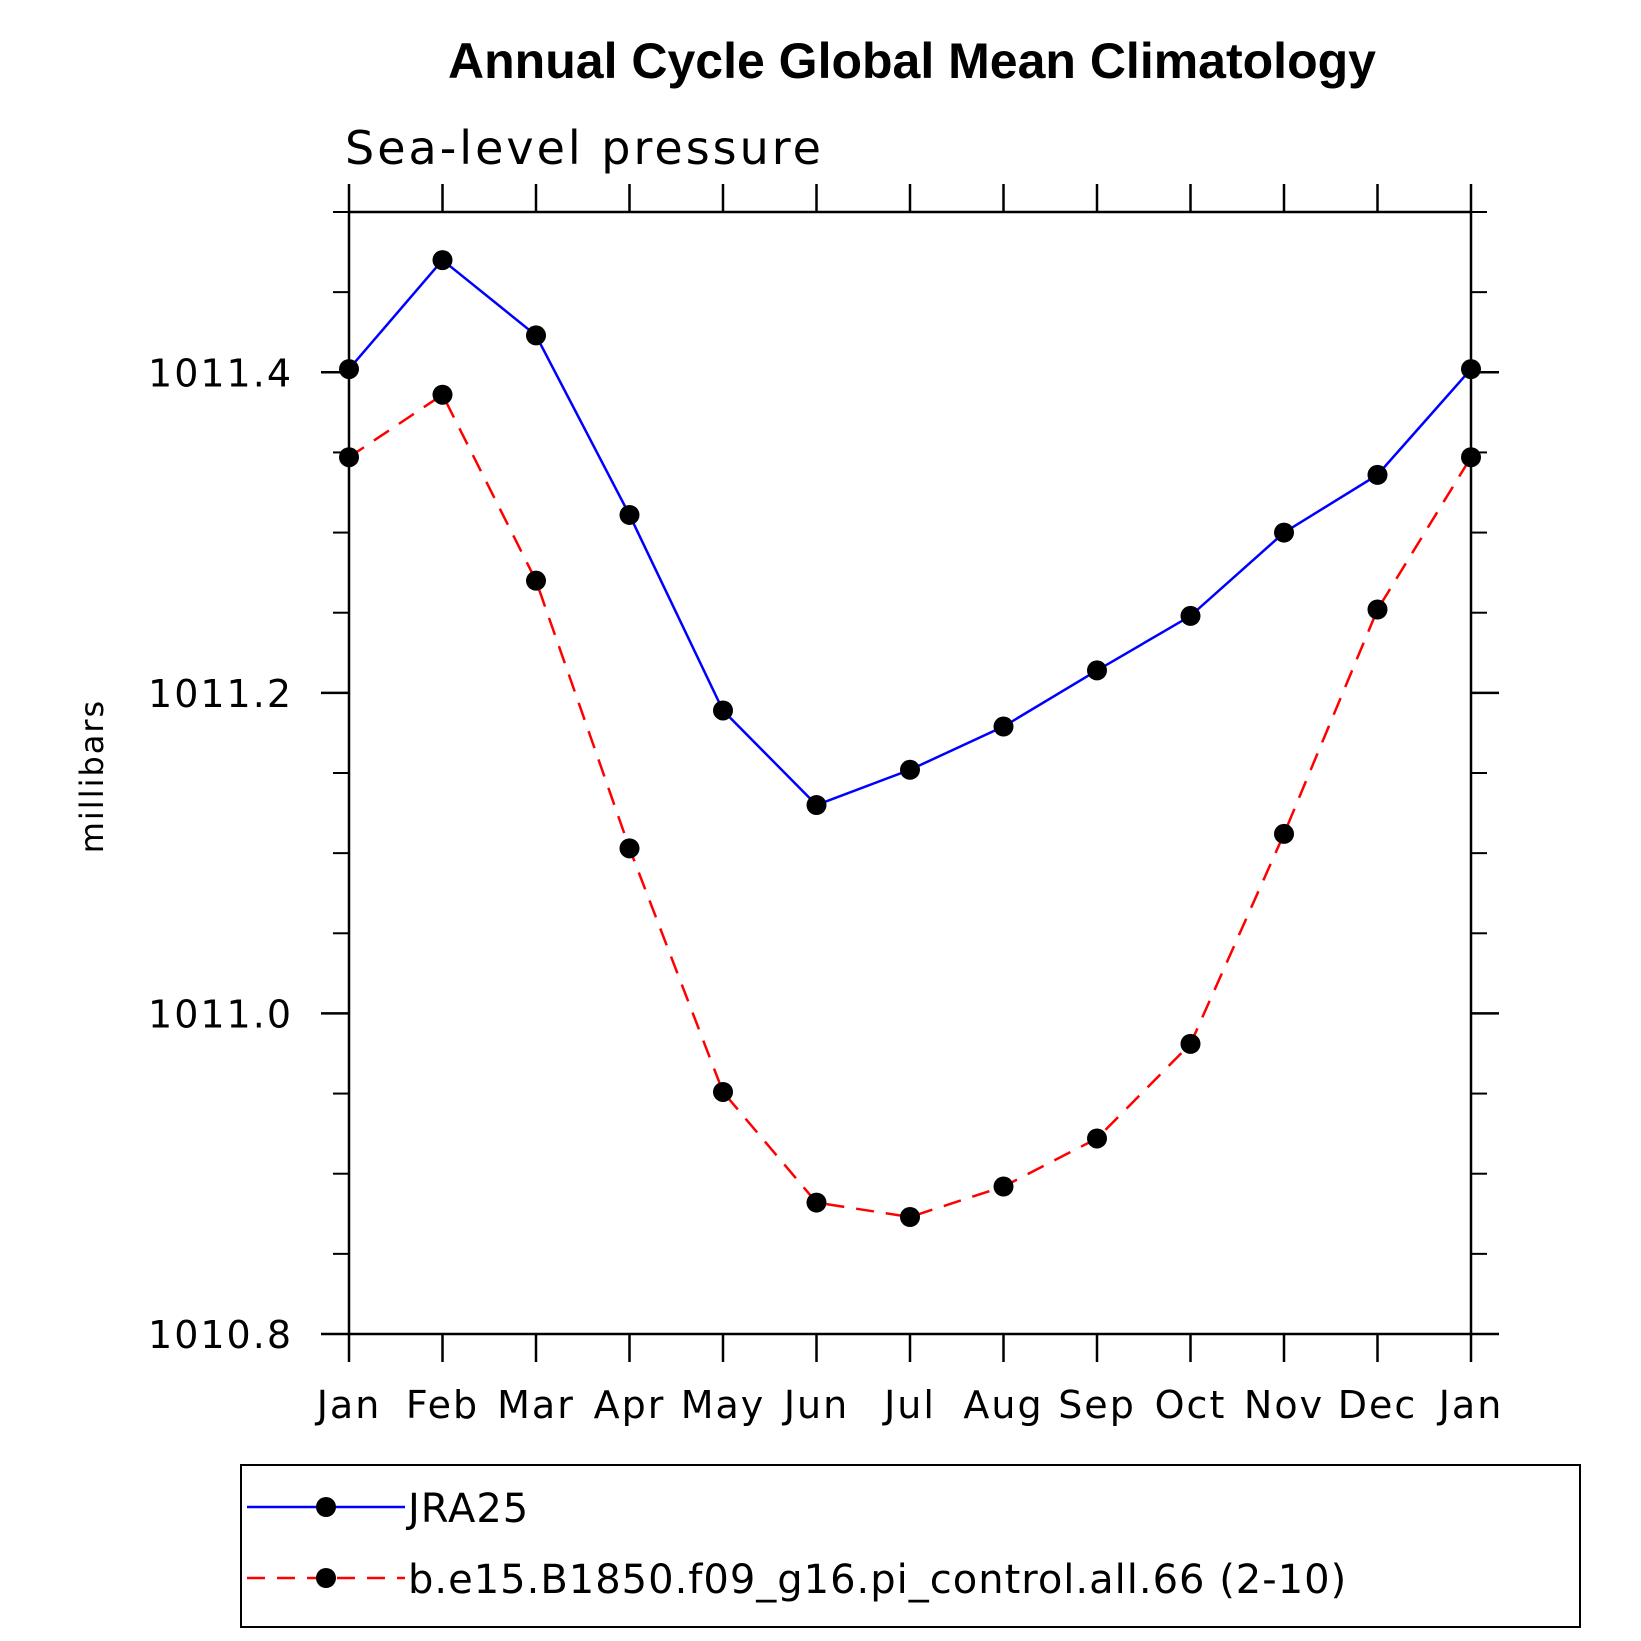 The image size is (1641, 1641). Describe the element at coordinates (723, 1405) in the screenshot. I see `x-tick-label: May` at that location.